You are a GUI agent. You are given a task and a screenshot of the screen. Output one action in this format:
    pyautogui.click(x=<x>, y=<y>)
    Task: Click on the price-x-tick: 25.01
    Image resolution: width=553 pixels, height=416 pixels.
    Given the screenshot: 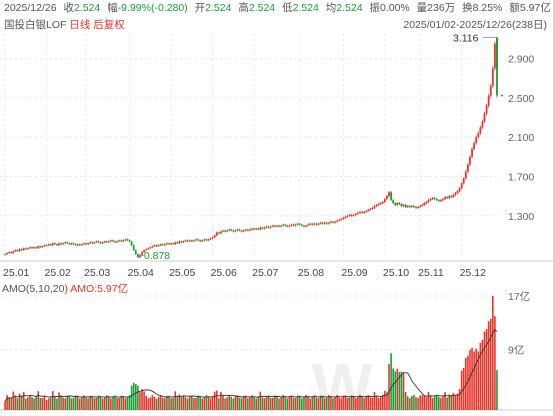 What is the action you would take?
    pyautogui.click(x=16, y=273)
    